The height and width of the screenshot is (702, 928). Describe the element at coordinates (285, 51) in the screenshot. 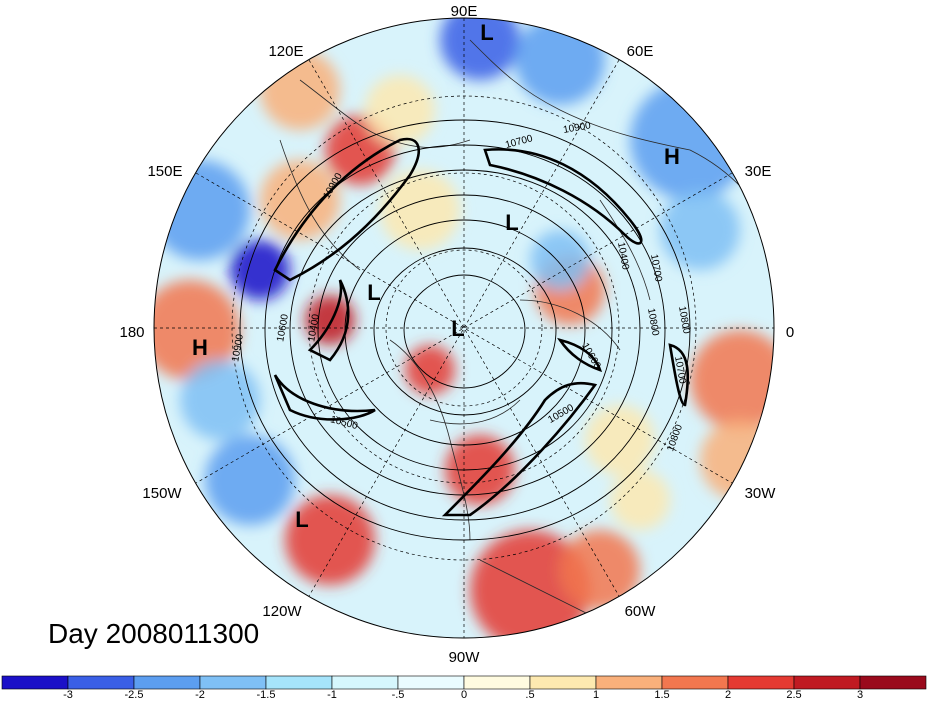

I see `longitude-label: 120E` at that location.